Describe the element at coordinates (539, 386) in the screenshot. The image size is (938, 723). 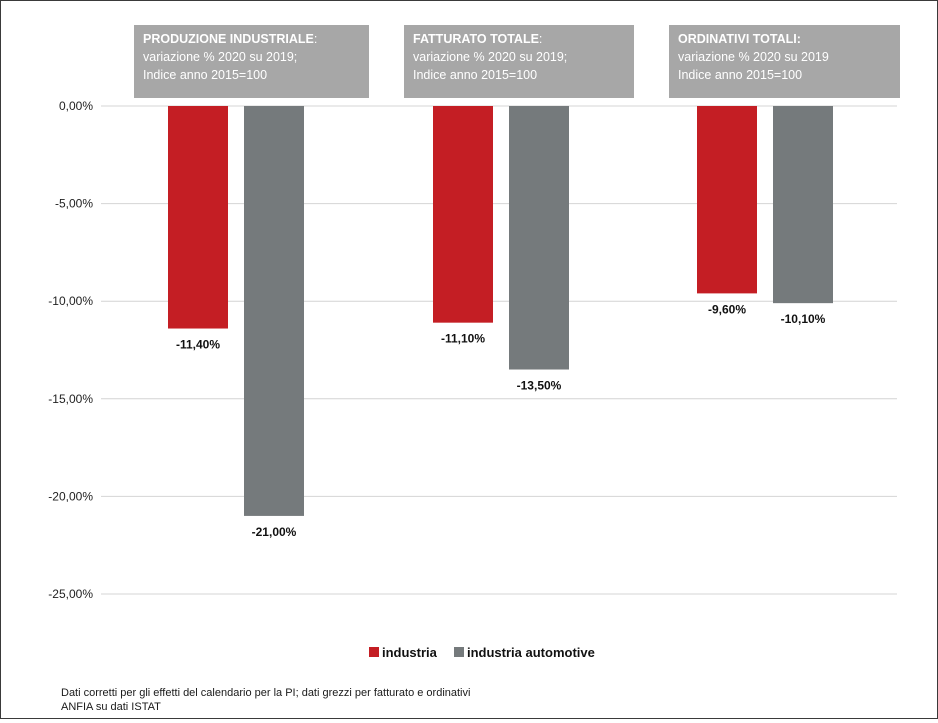
I see `data-label: -13,50%` at that location.